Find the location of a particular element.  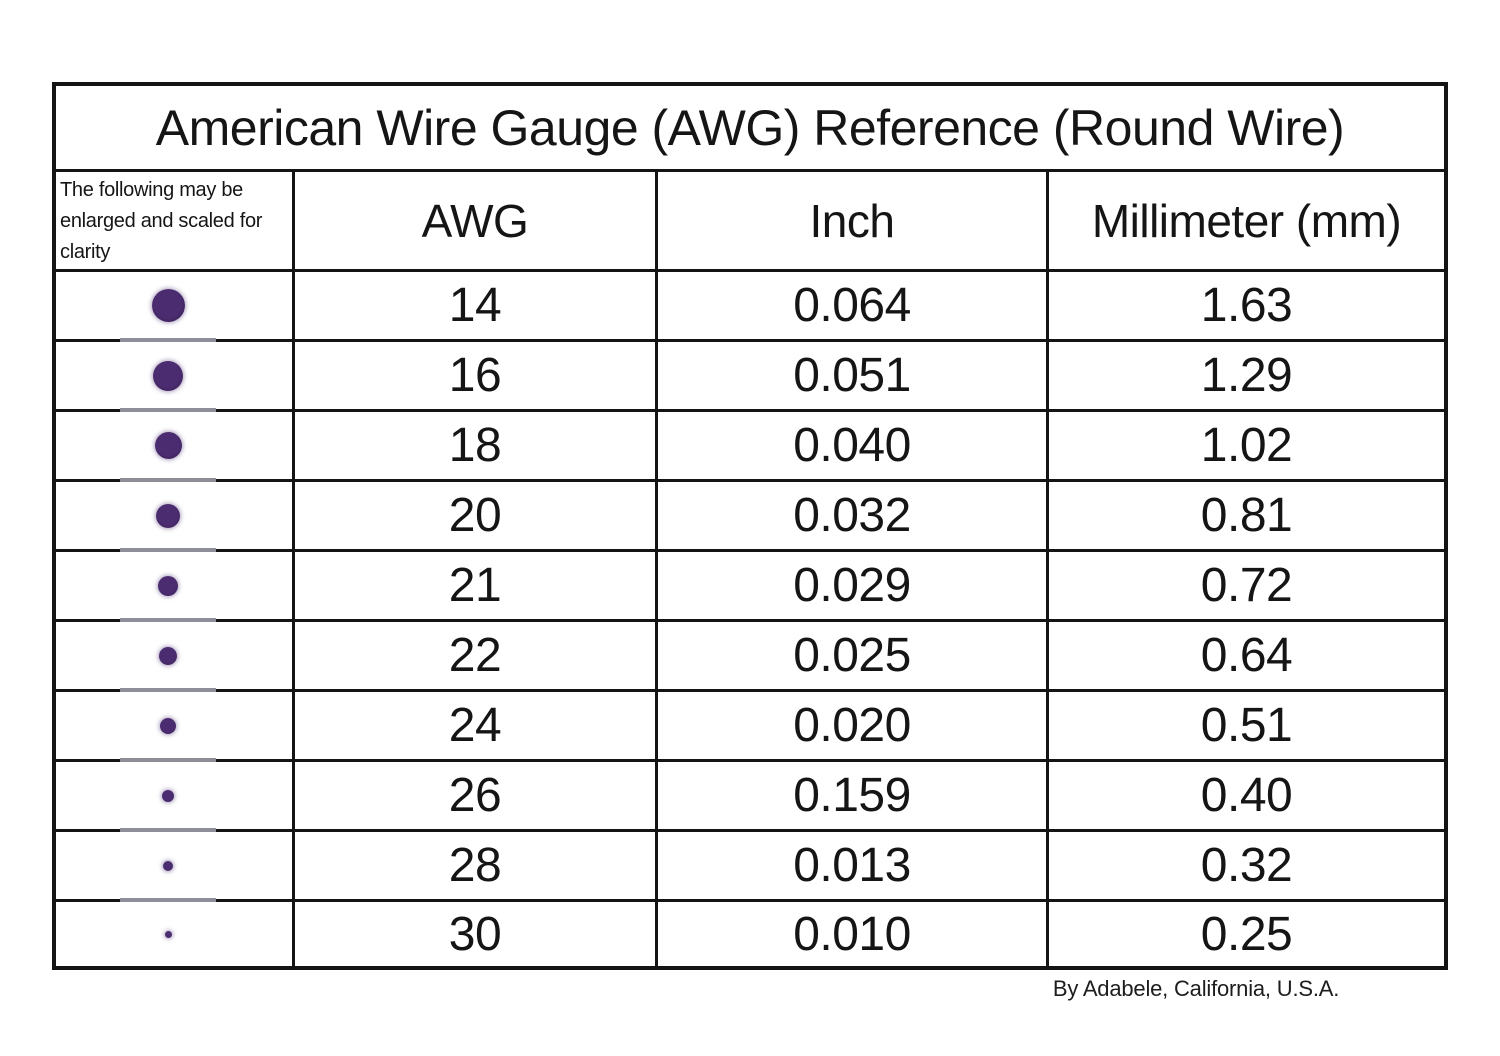

table-row: 20 0.032 0.81 is located at coordinates (750, 517).